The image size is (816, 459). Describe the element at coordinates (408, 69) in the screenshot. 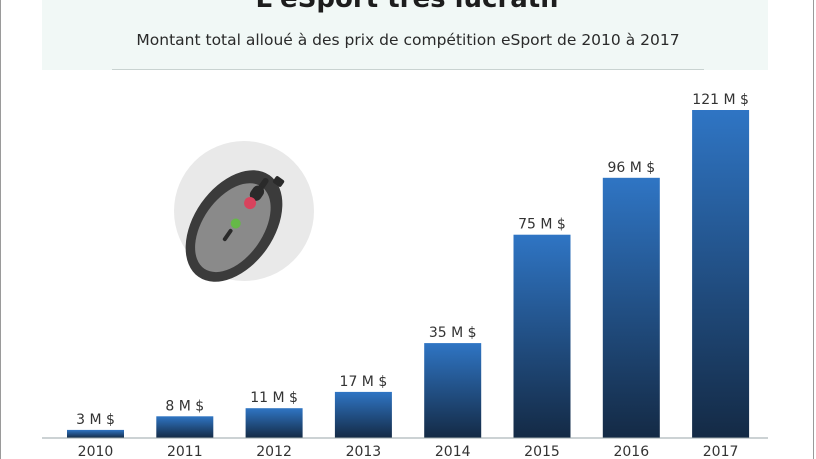

I see `header-divider` at that location.